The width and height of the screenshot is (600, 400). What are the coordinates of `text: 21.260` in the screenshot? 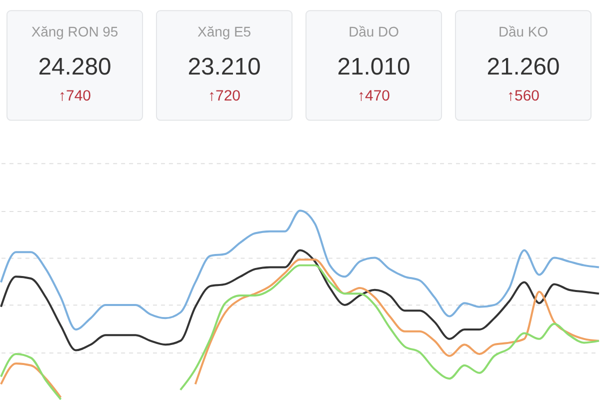 It's located at (523, 66).